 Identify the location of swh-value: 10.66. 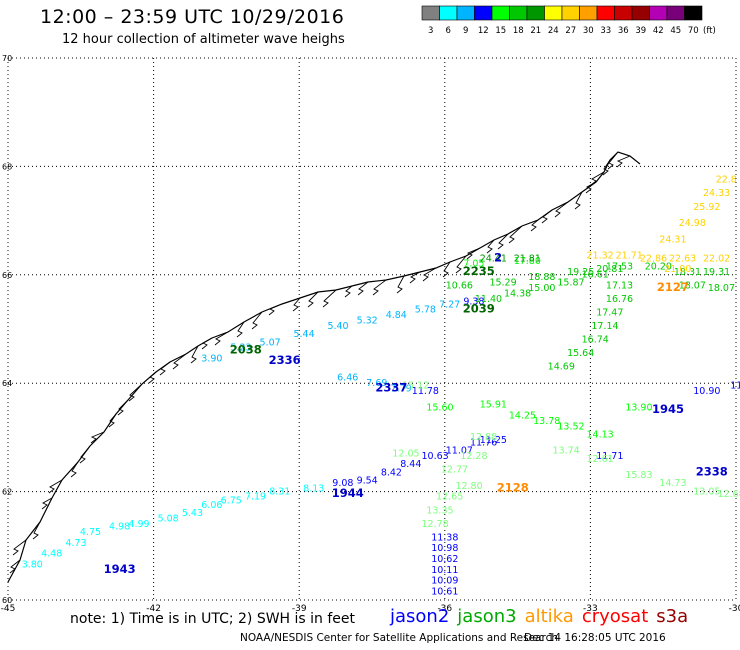
(459, 285).